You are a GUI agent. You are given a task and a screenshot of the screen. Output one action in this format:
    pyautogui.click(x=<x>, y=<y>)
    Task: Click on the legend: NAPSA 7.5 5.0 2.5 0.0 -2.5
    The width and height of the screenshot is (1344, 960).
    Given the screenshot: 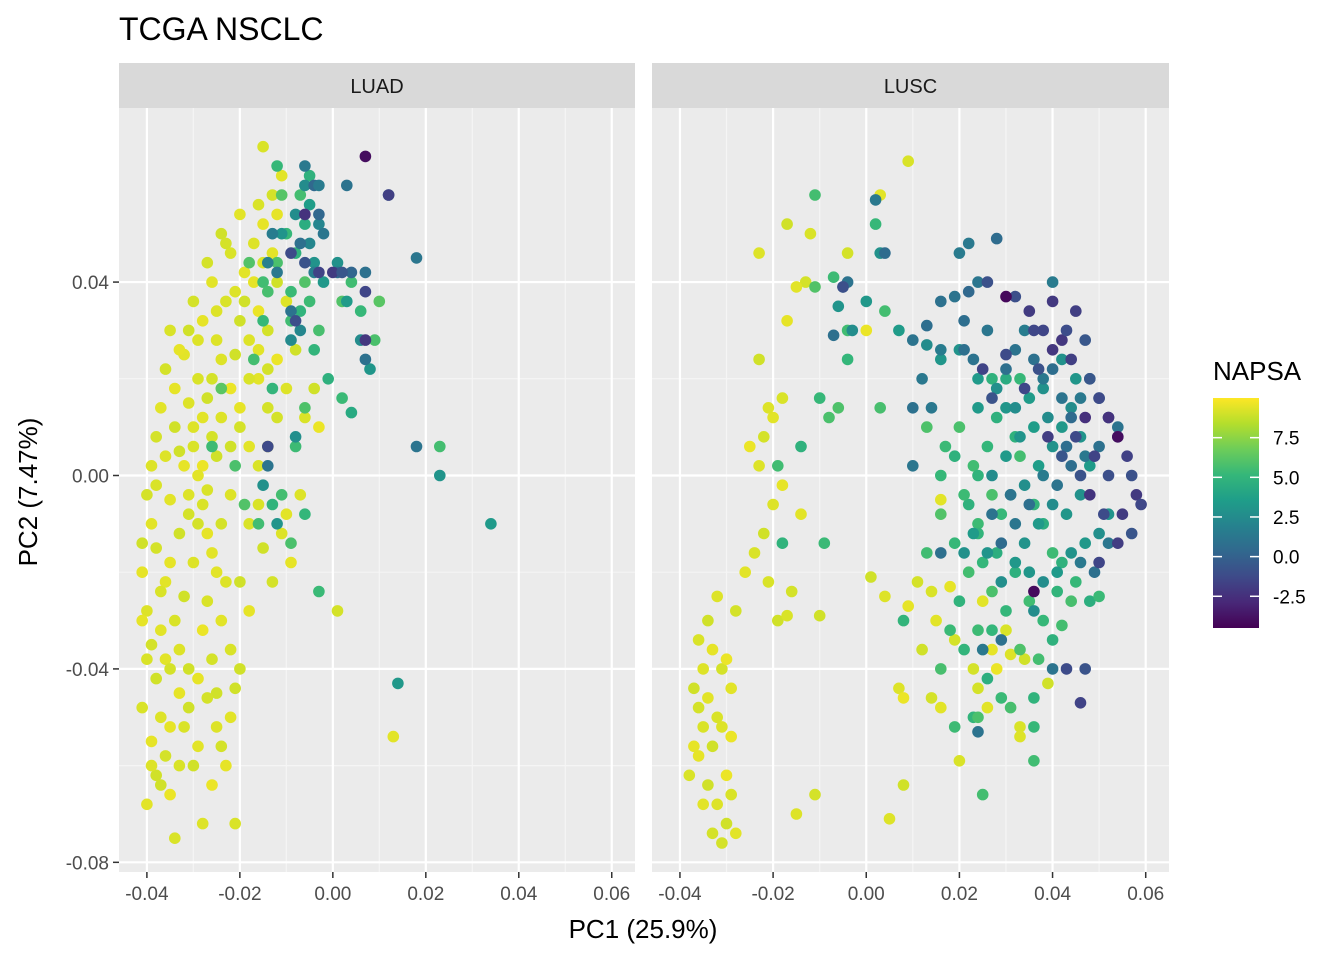 What is the action you would take?
    pyautogui.click(x=1259, y=492)
    